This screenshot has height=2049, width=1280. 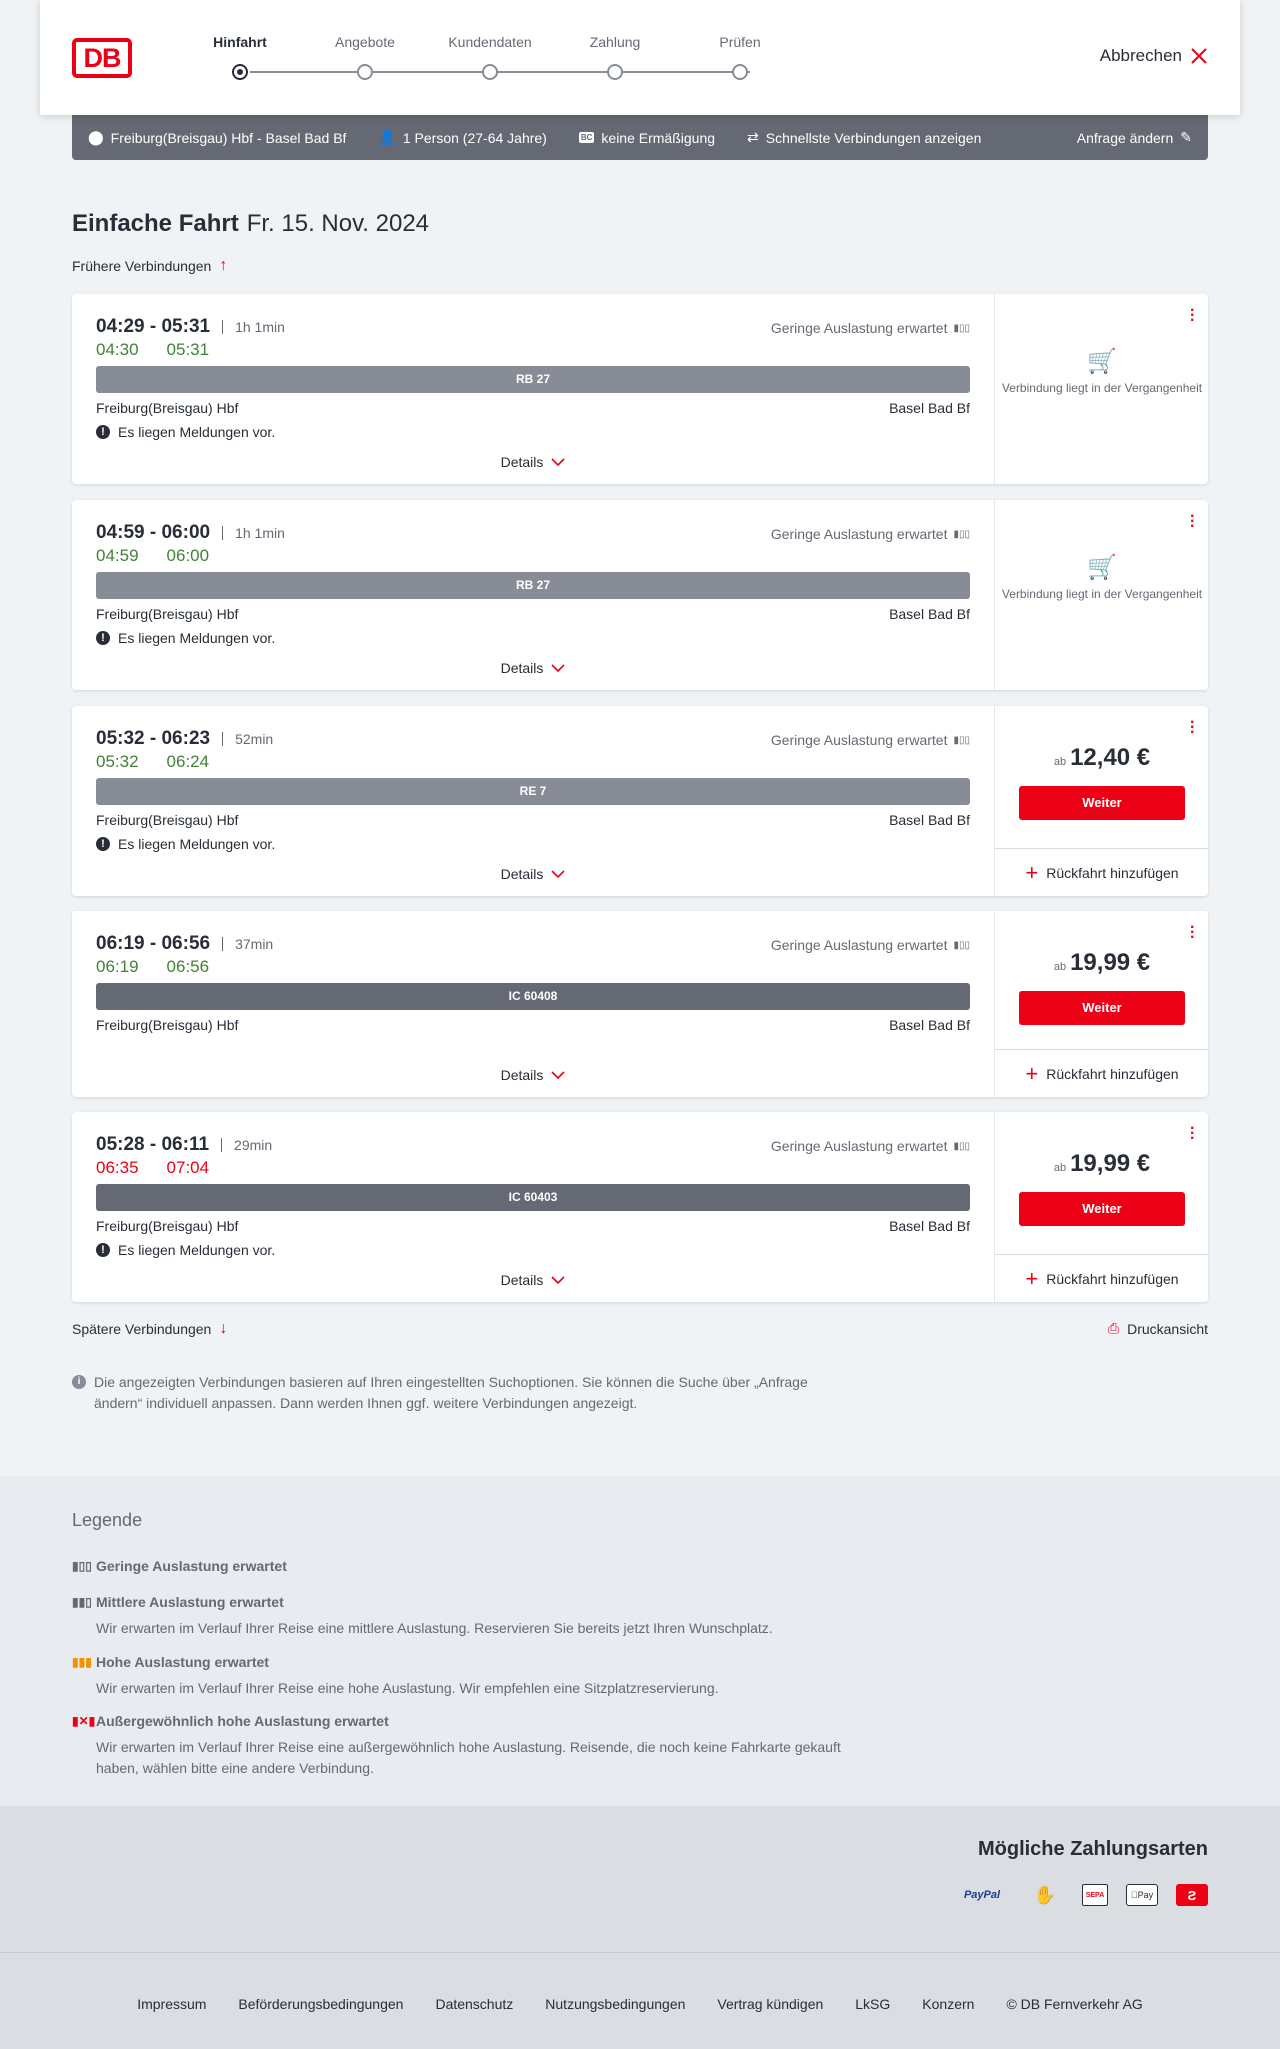 I want to click on legend-item-title: Außergewöhnlich hohe Auslastung erwartet, so click(x=242, y=1721).